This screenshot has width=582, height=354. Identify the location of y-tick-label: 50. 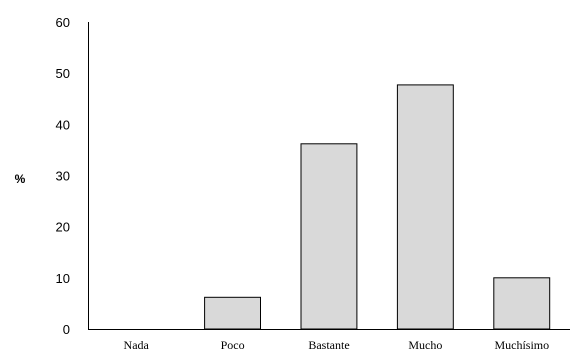
(63, 73).